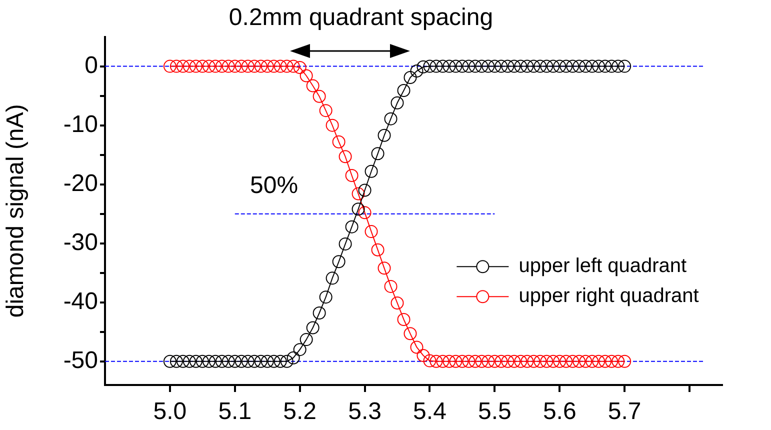  What do you see at coordinates (235, 412) in the screenshot?
I see `x-tick-label: 5.1` at bounding box center [235, 412].